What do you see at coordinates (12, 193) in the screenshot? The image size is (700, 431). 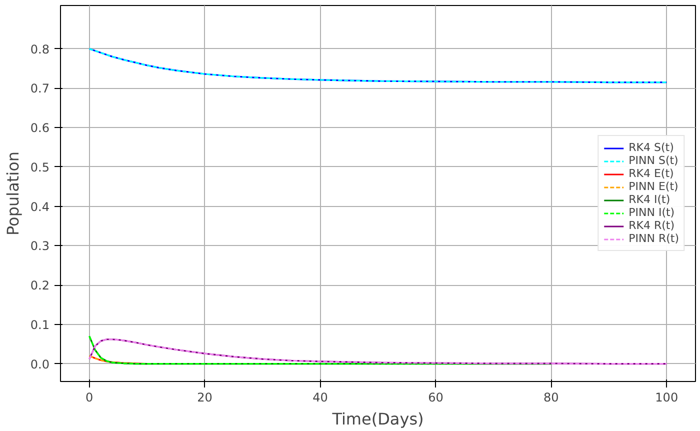 I see `y-axis-title: Population` at bounding box center [12, 193].